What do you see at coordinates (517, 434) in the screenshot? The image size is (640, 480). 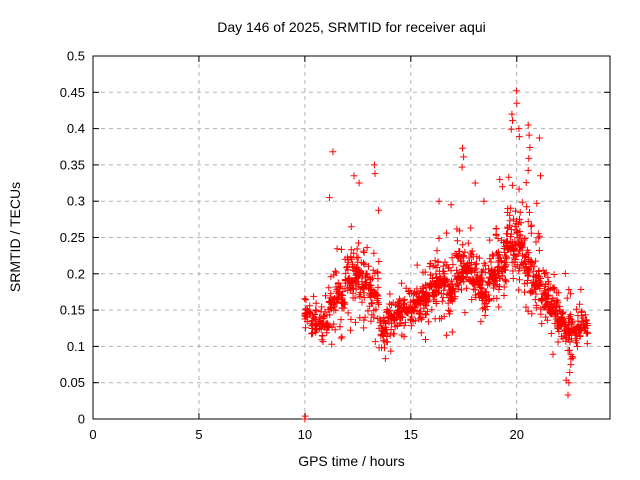 I see `x-tick-label: 20` at bounding box center [517, 434].